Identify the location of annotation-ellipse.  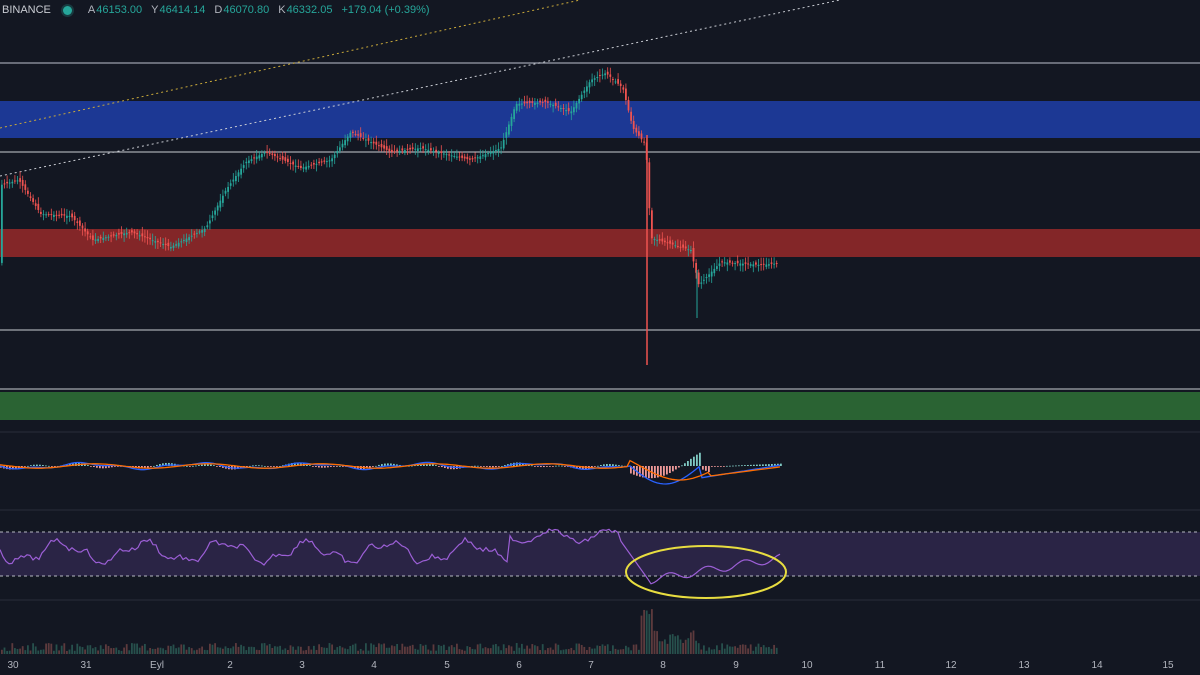
(706, 572).